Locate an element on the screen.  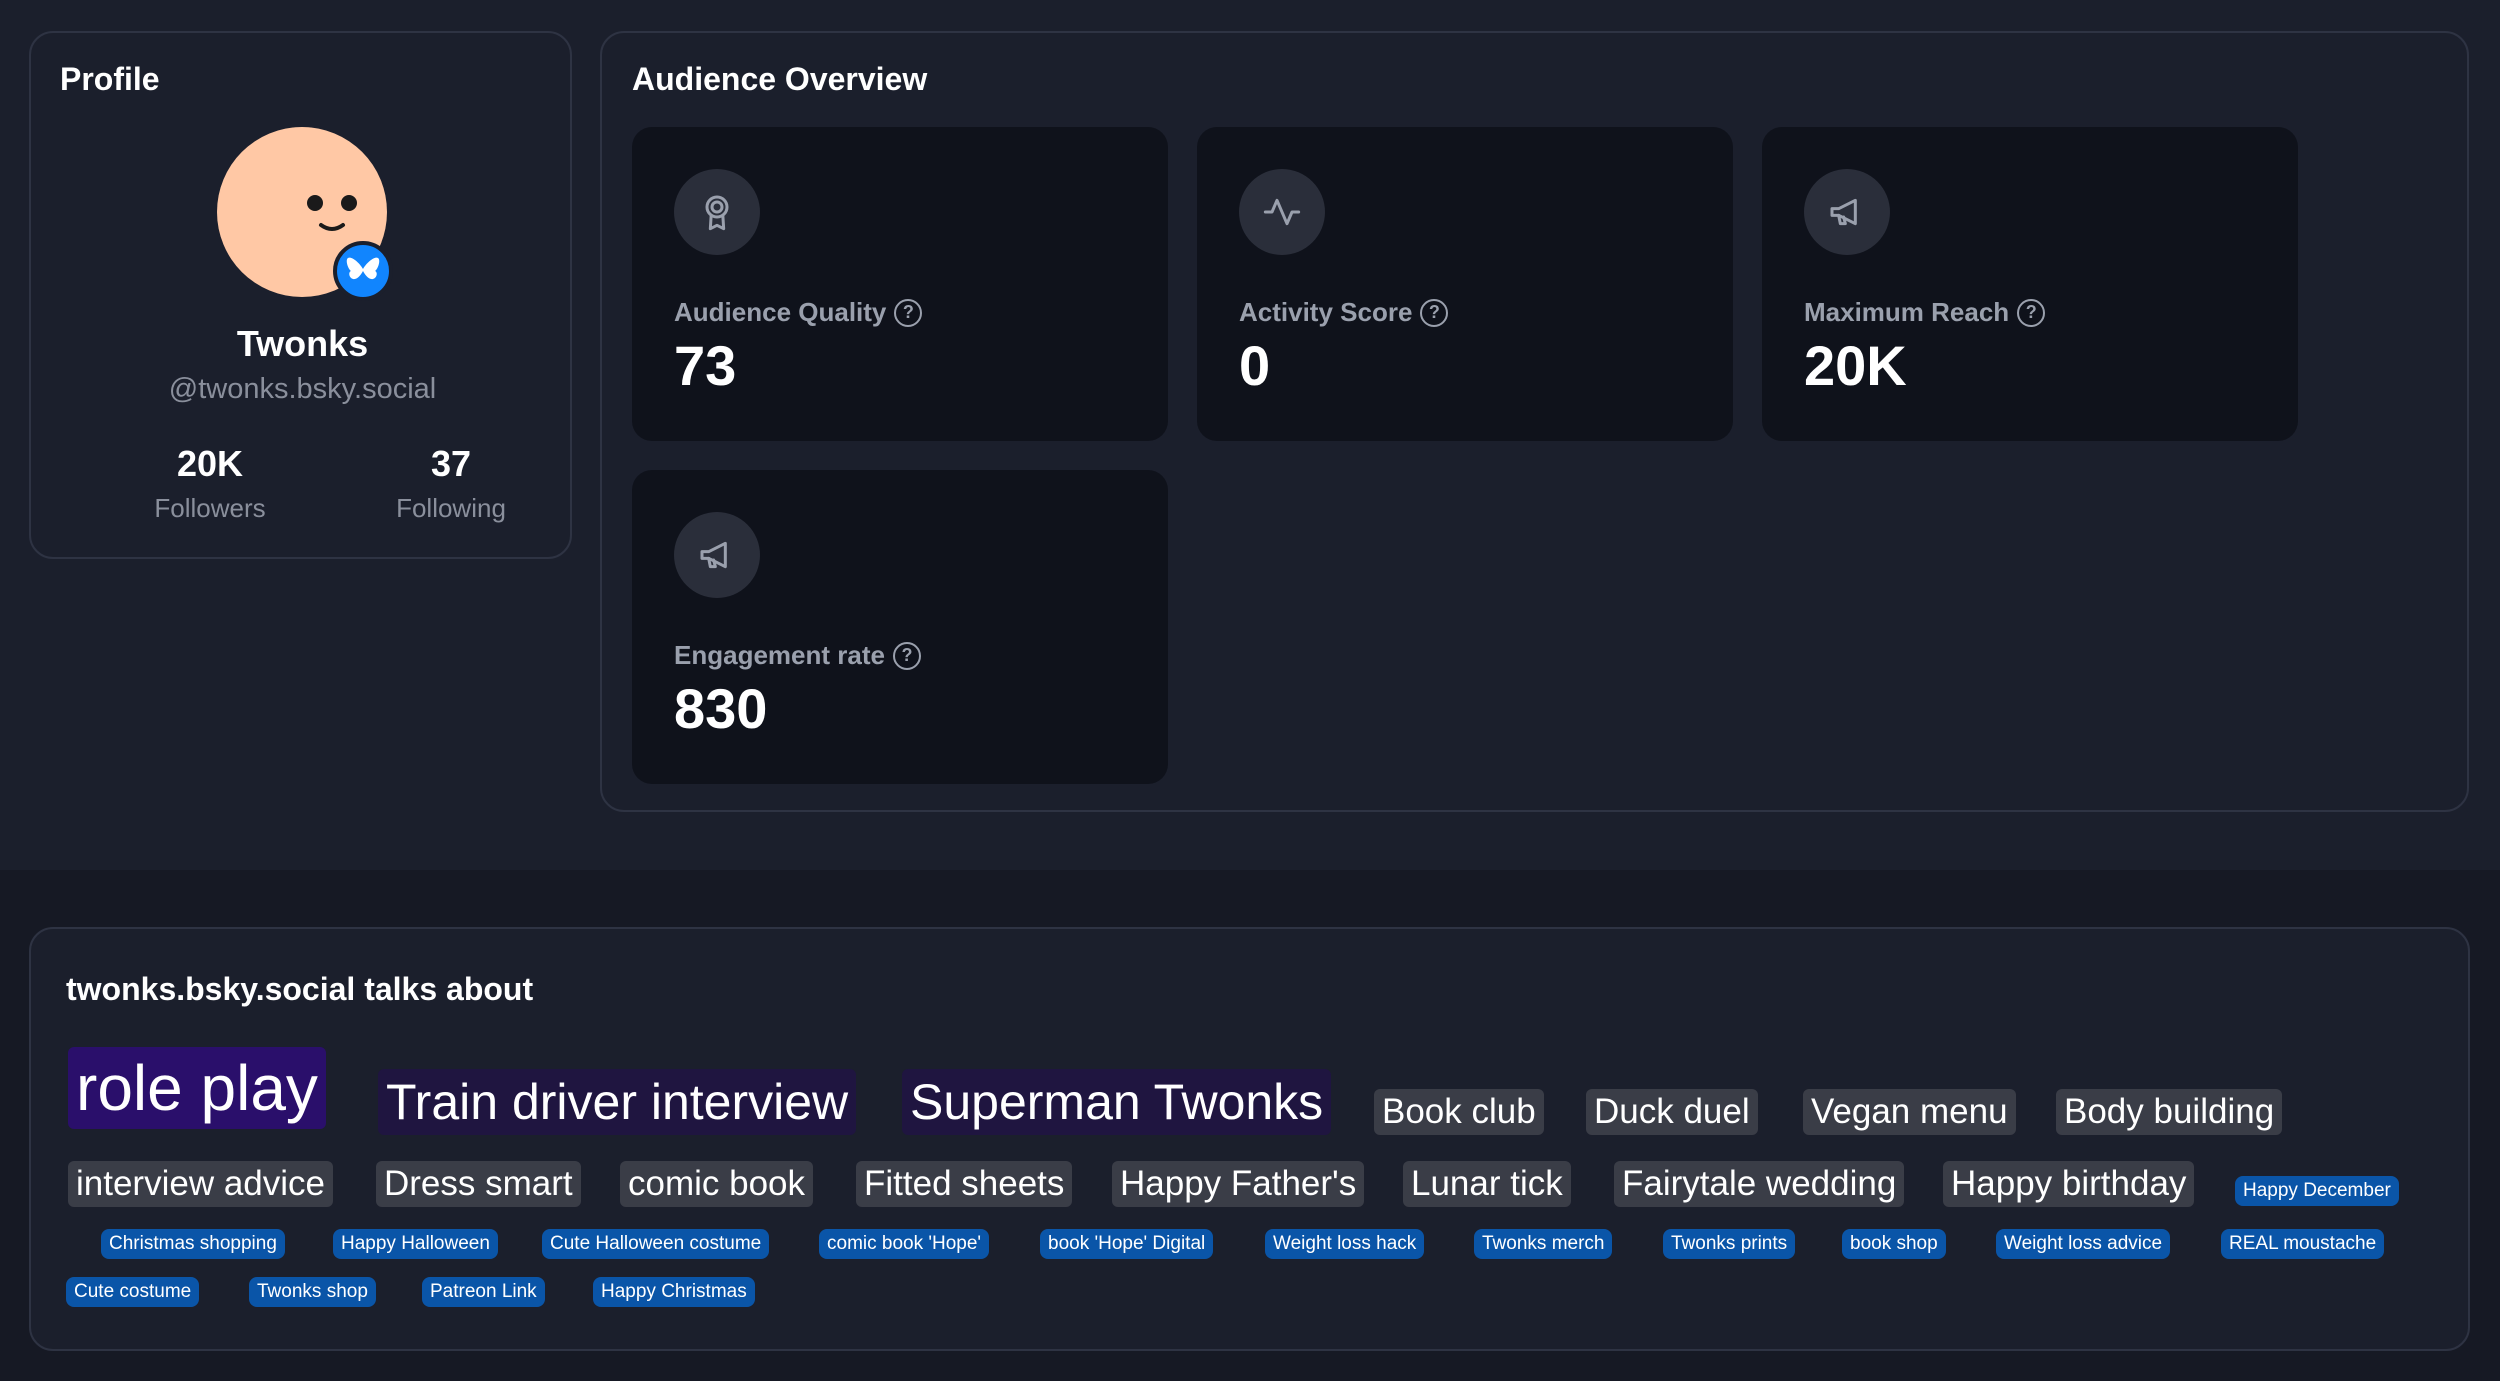
topic-tag: Dress smart is located at coordinates (478, 1184).